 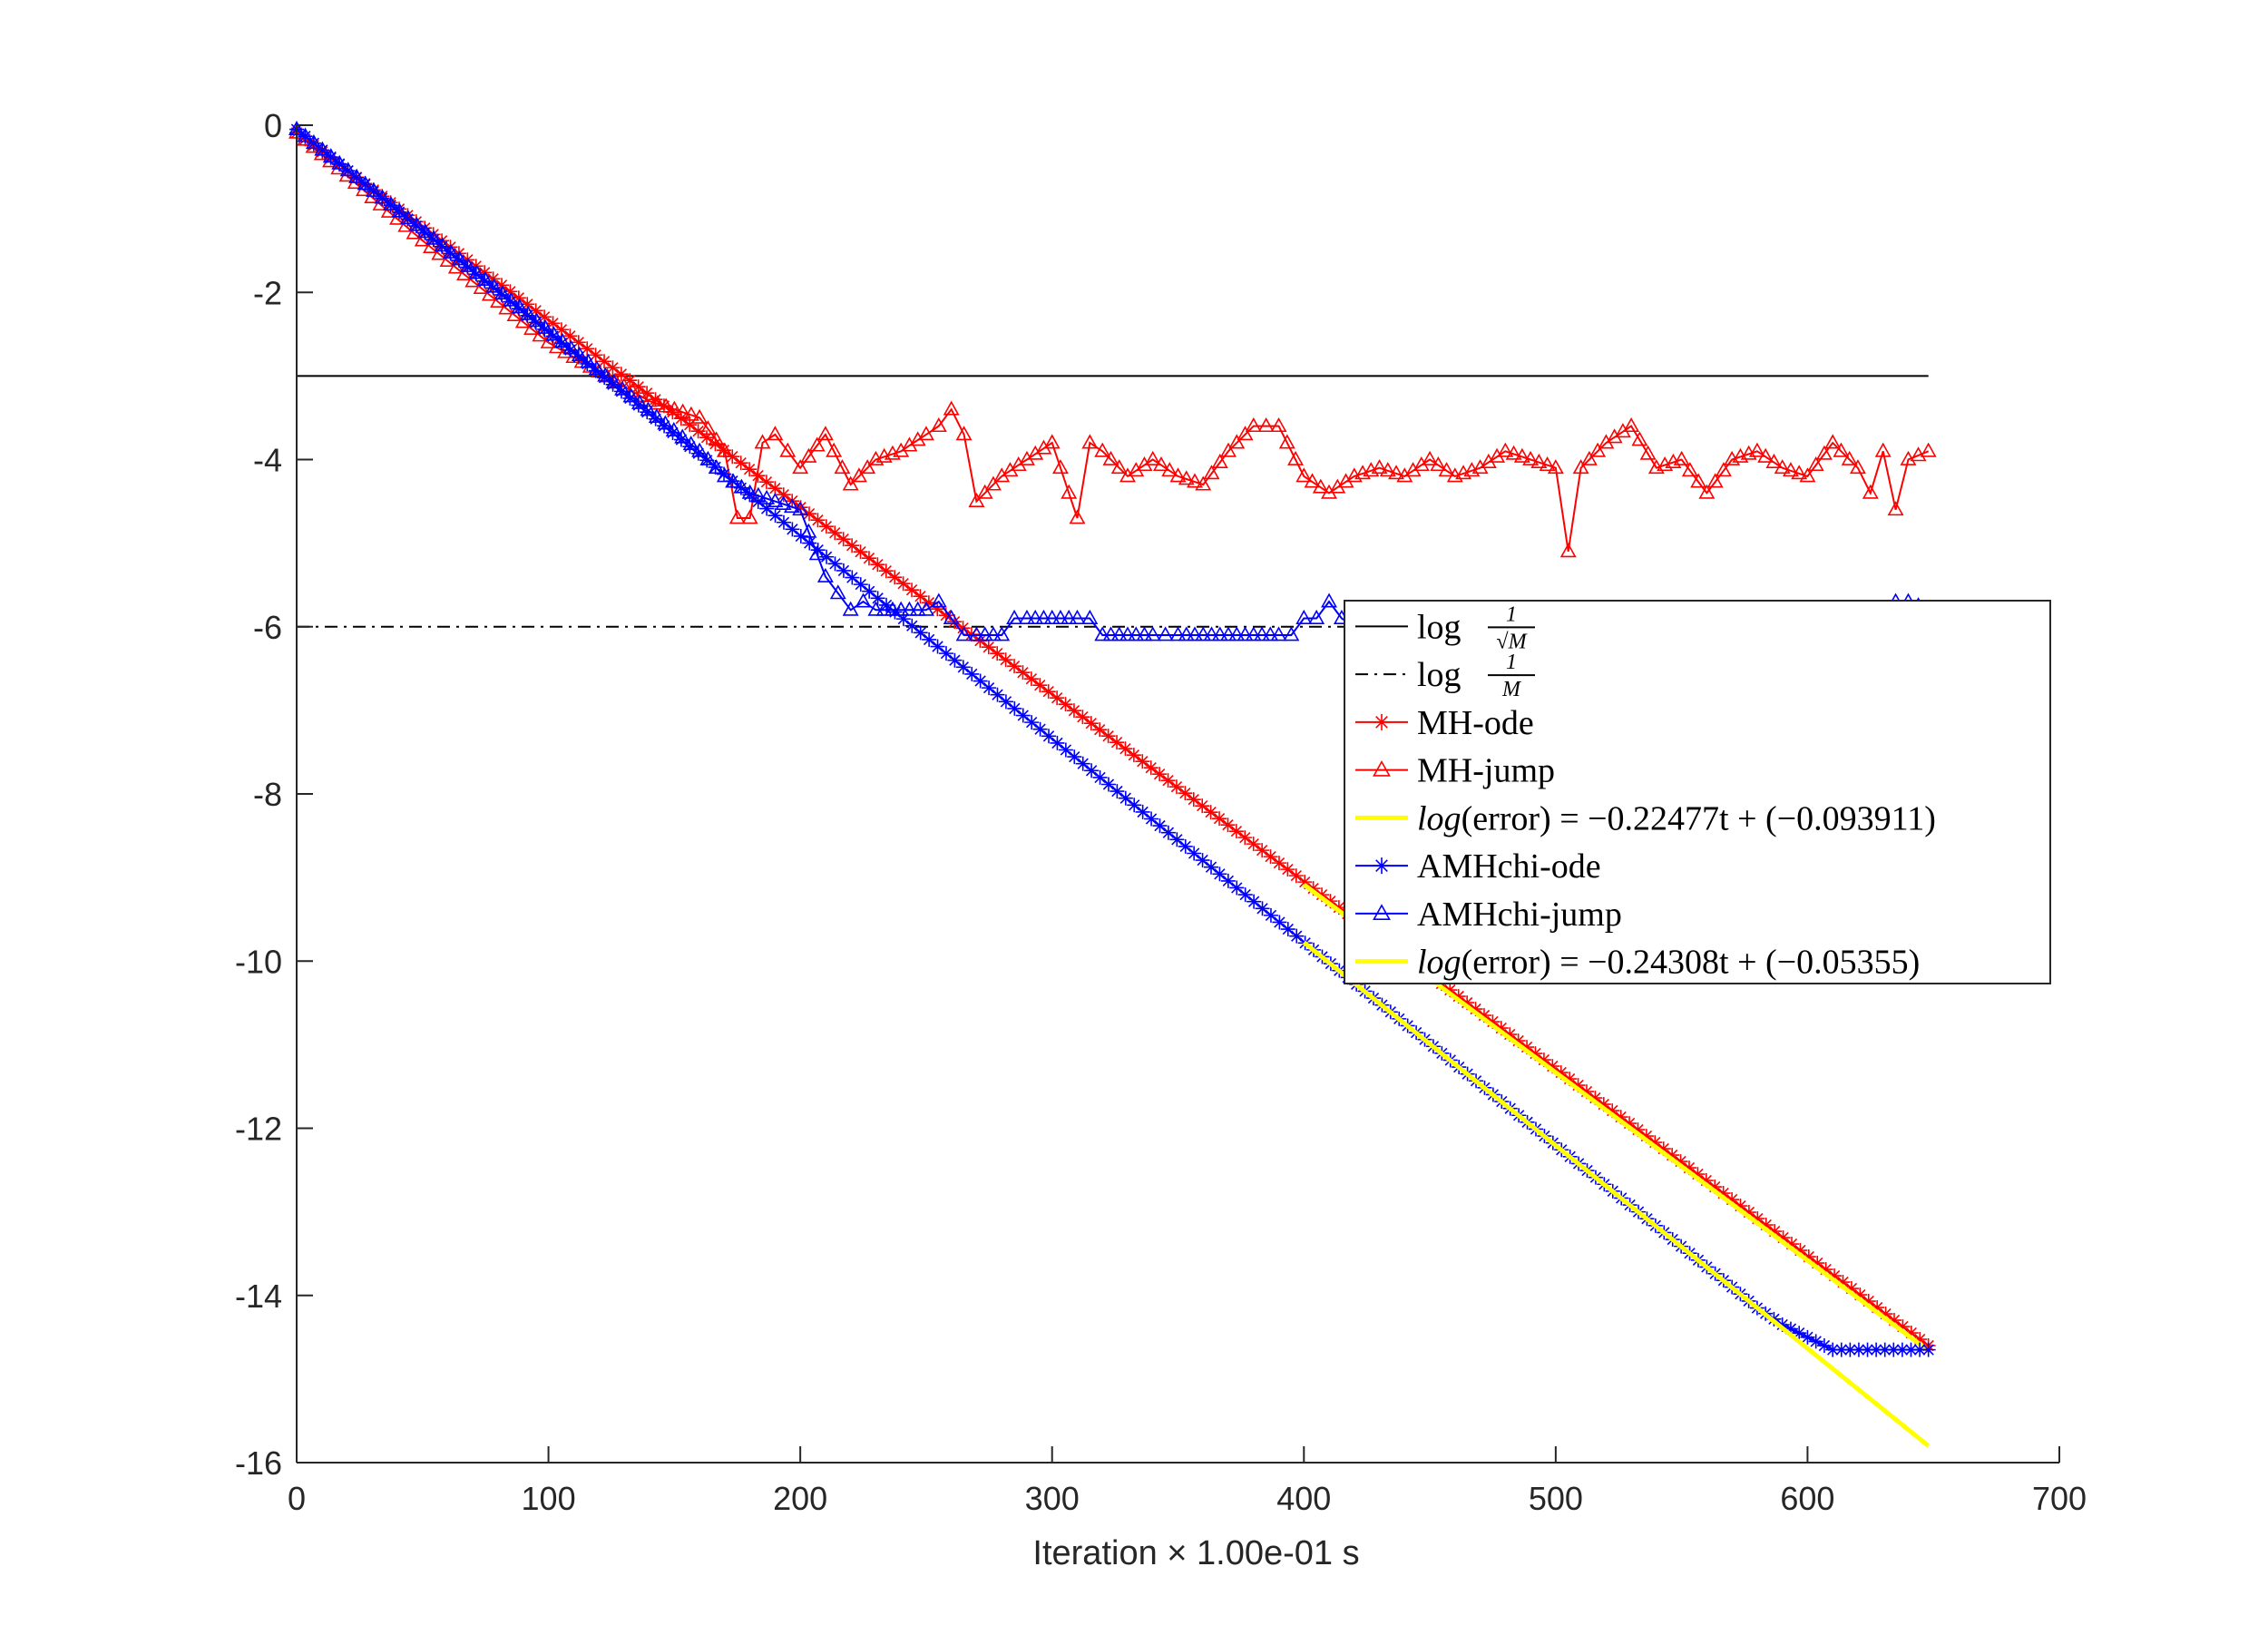 What do you see at coordinates (258, 1463) in the screenshot?
I see `y-tick-label: -16` at bounding box center [258, 1463].